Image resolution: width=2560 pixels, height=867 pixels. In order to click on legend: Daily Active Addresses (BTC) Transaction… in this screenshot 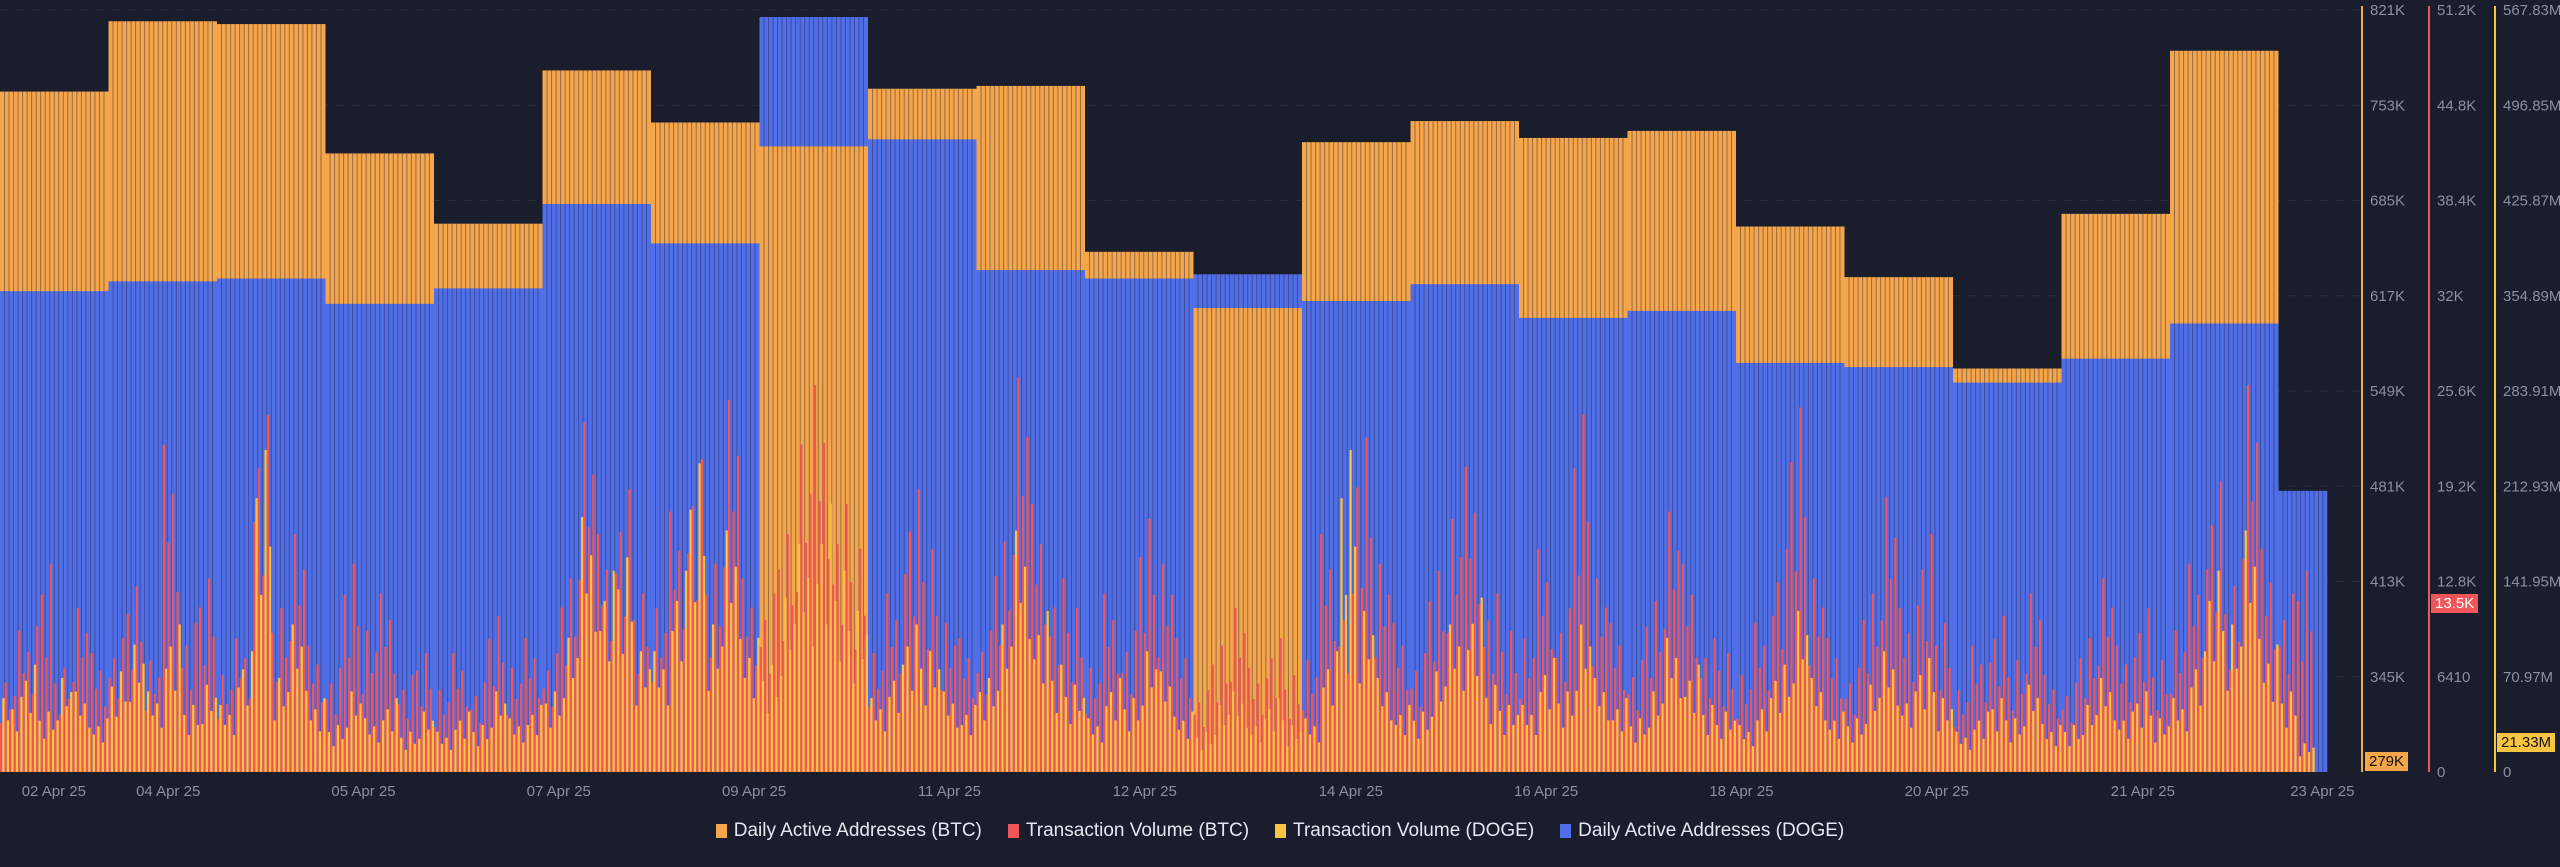, I will do `click(1280, 831)`.